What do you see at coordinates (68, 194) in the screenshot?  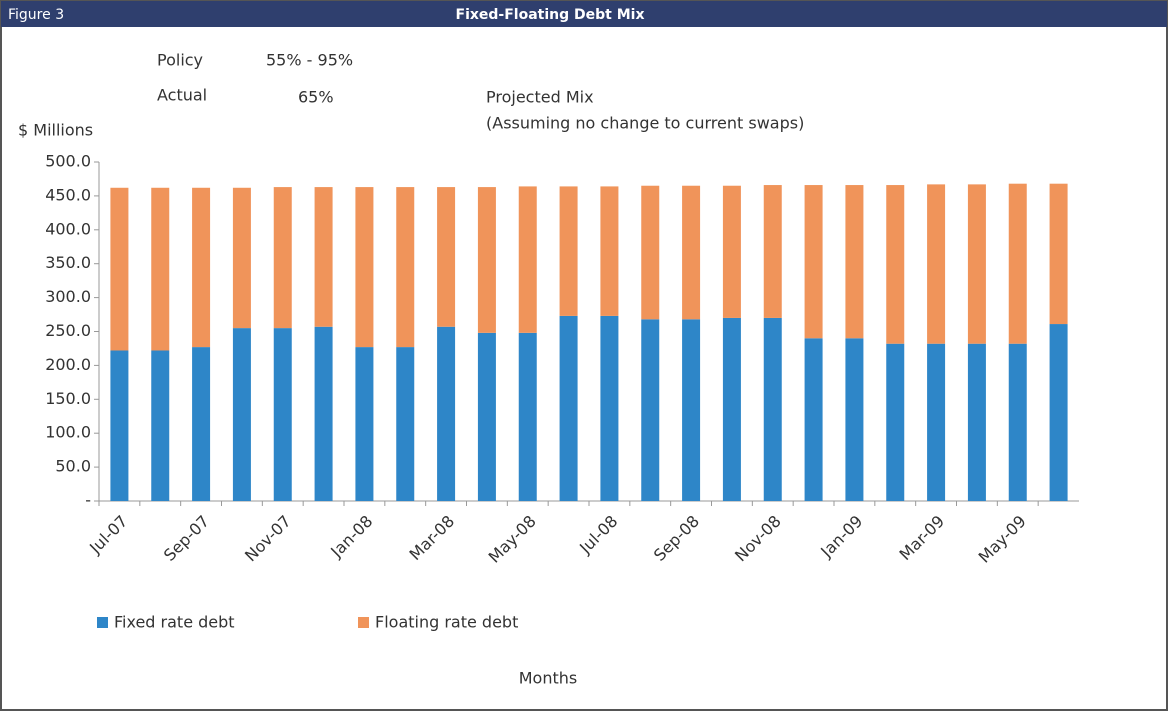 I see `y-tick-label: 450.0` at bounding box center [68, 194].